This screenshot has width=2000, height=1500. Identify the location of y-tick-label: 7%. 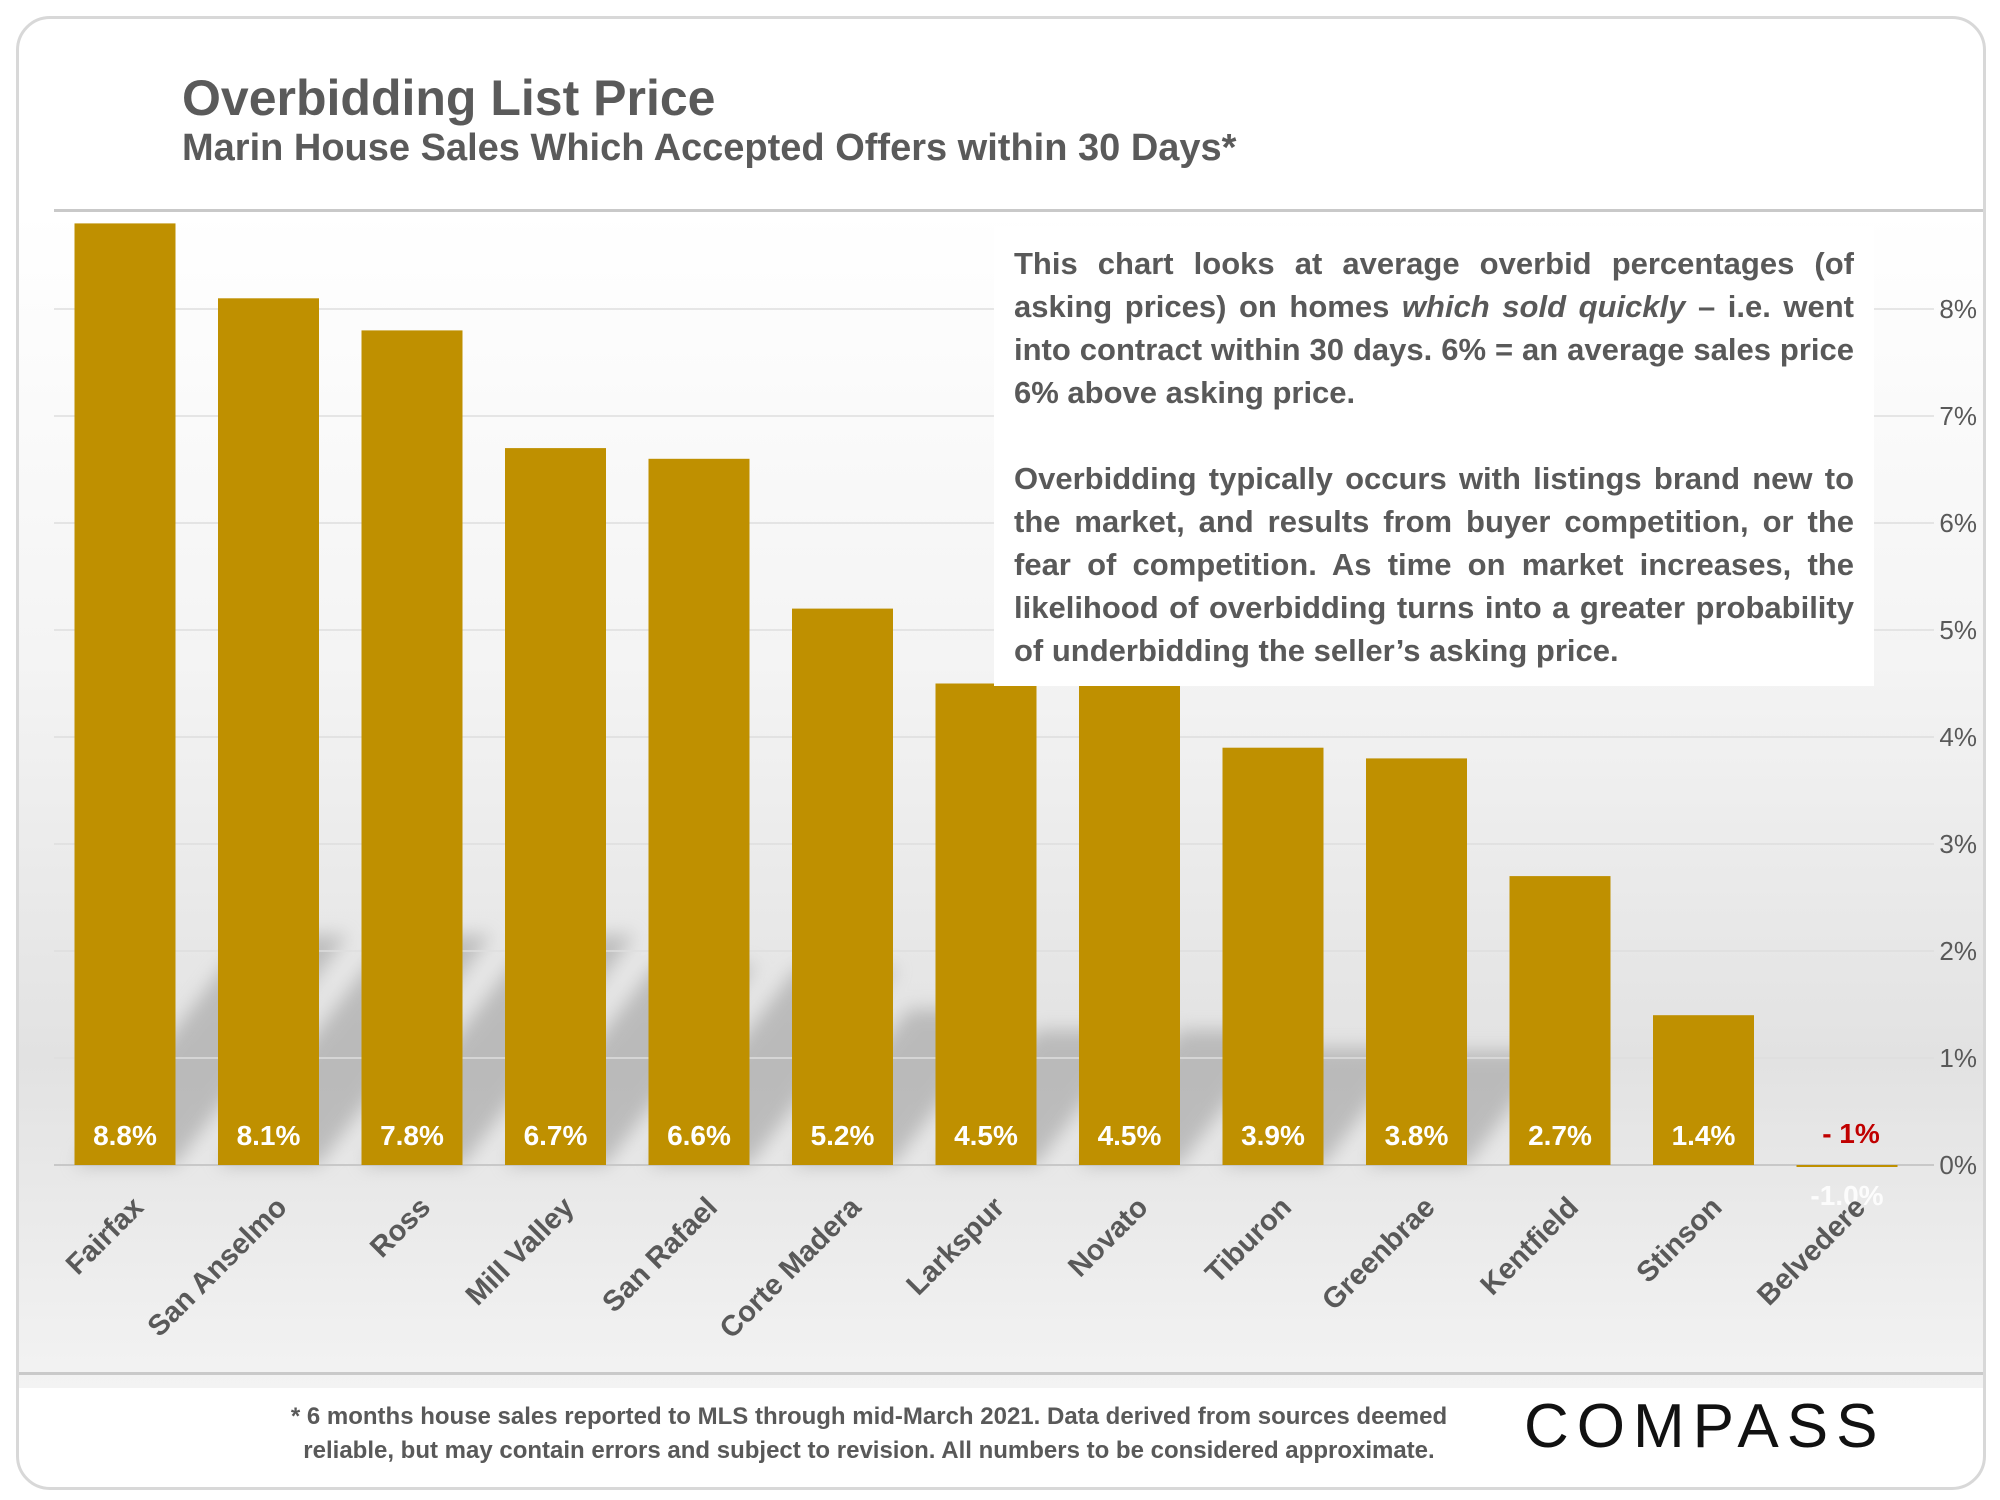
(1958, 416).